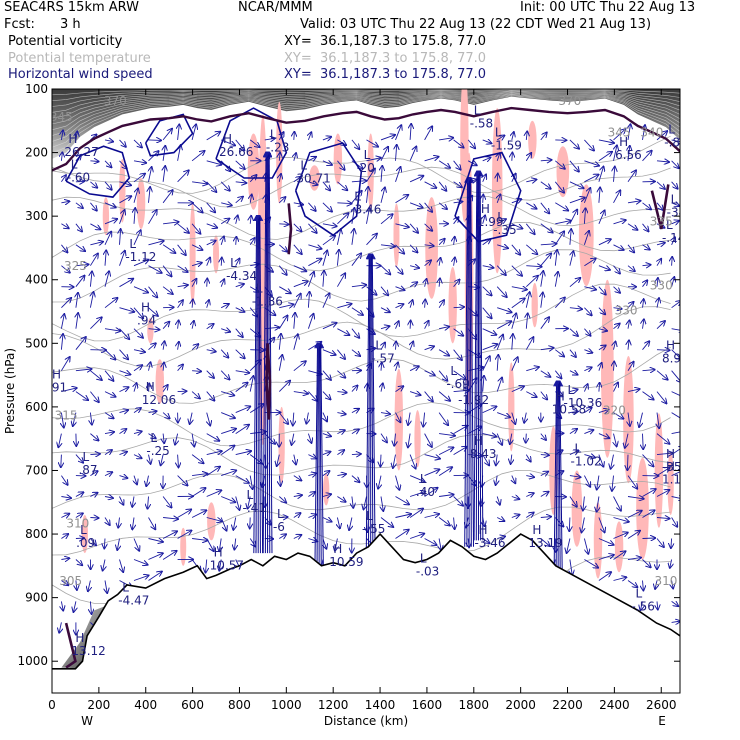 The image size is (740, 740). I want to click on extremum-value: 12.06, so click(159, 400).